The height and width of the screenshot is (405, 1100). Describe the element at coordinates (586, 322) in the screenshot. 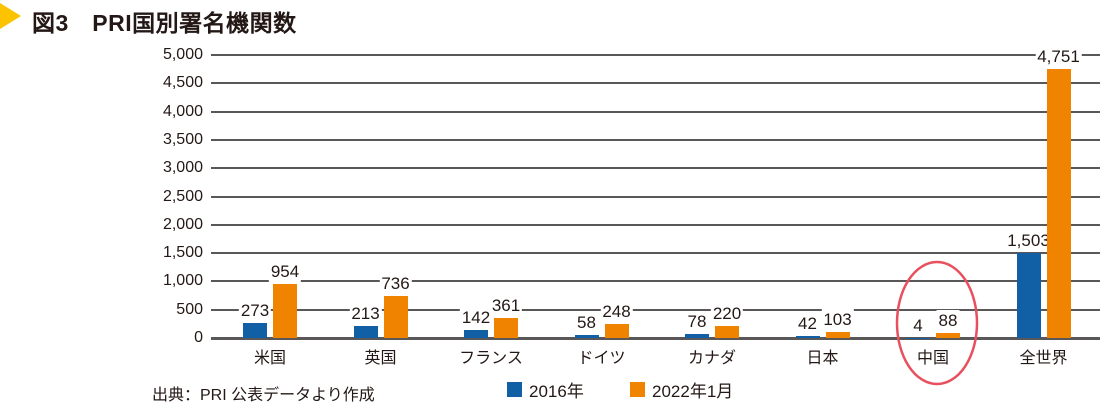

I see `value-label-s0-c3: 58` at that location.